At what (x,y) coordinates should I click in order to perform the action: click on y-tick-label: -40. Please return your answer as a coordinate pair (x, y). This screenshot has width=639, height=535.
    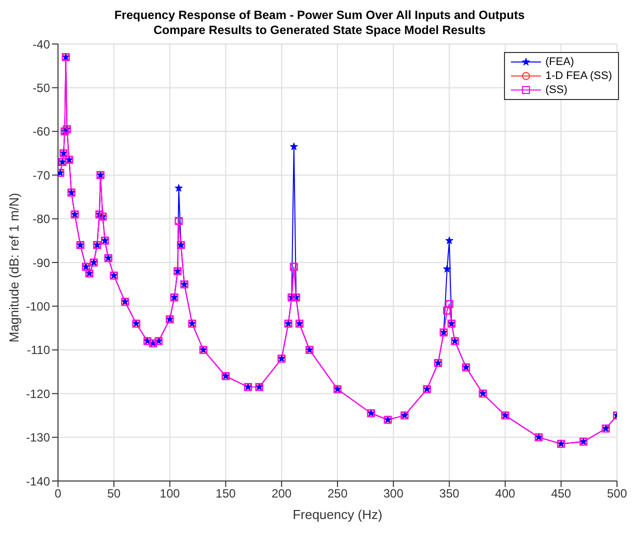
    Looking at the image, I should click on (41, 44).